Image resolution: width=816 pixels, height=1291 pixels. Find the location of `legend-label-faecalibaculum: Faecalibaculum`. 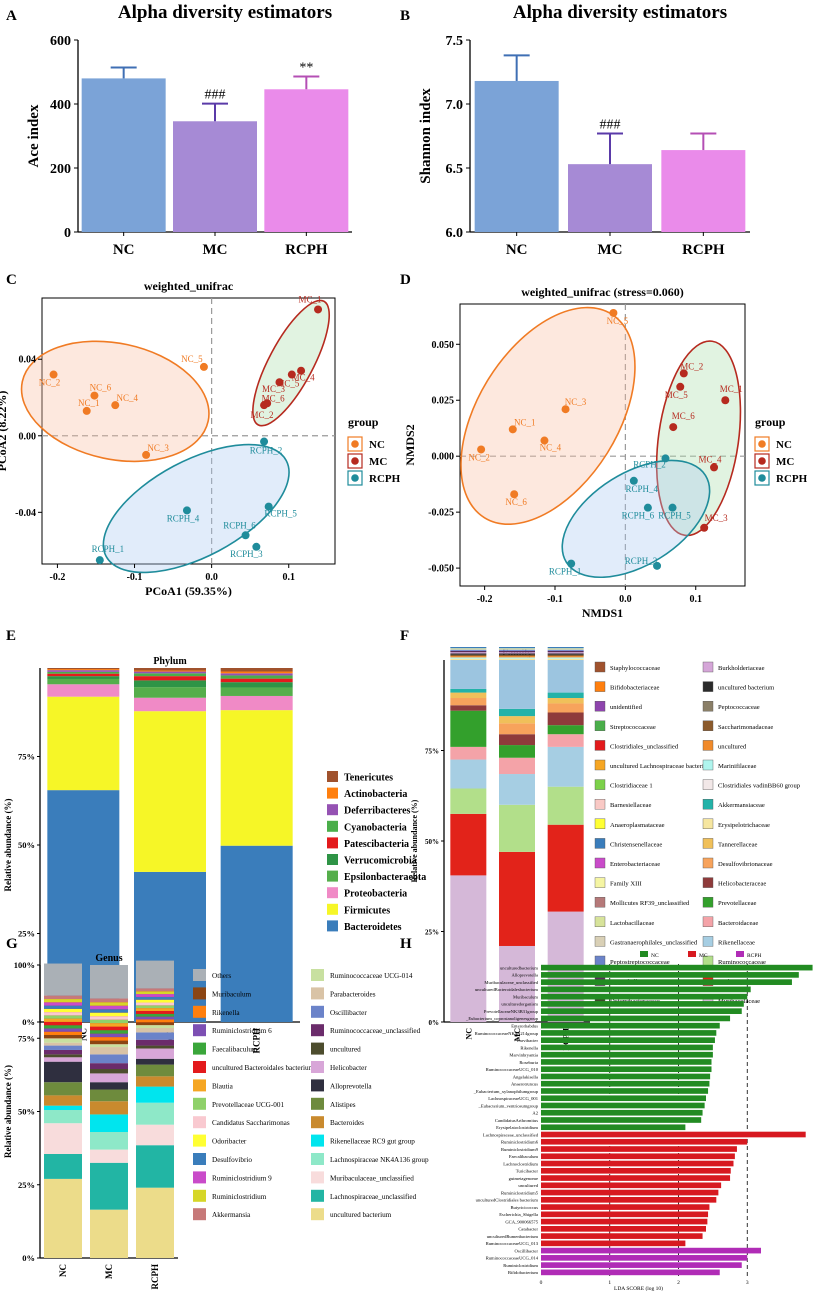

legend-label-faecalibaculum: Faecalibaculum is located at coordinates (235, 1050).